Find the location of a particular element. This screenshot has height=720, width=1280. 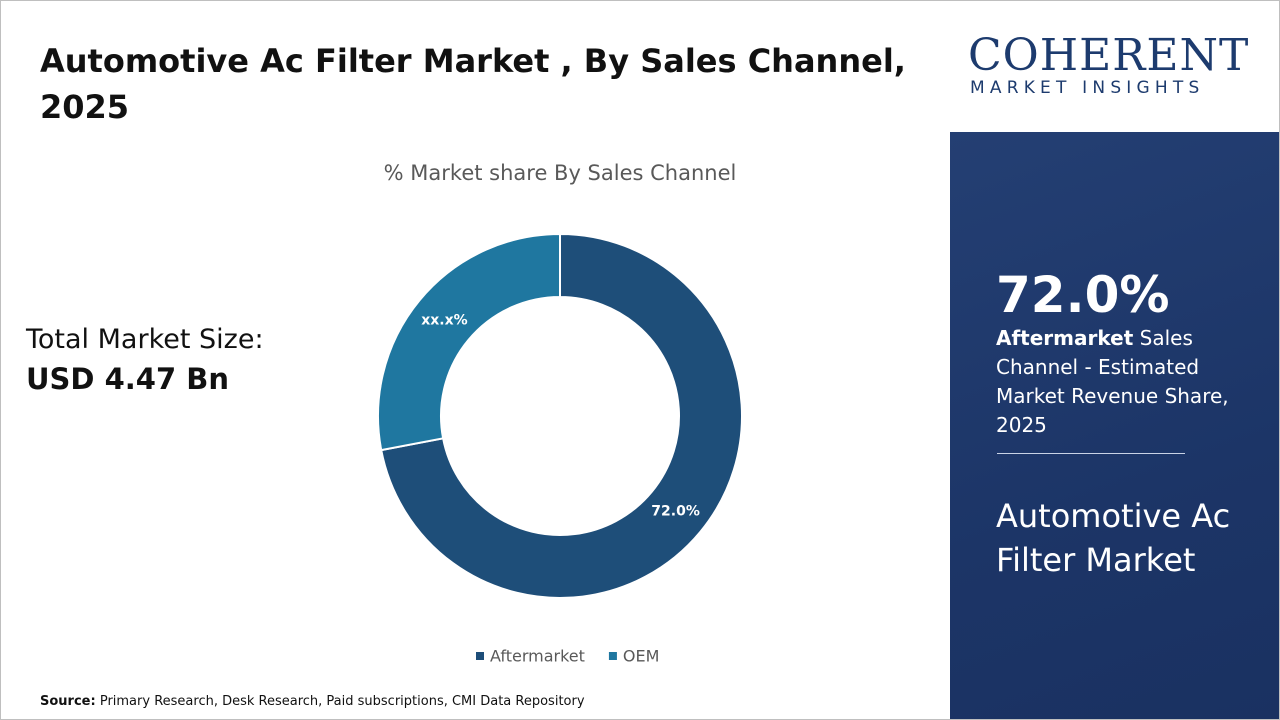

source-label: Source: is located at coordinates (68, 701).